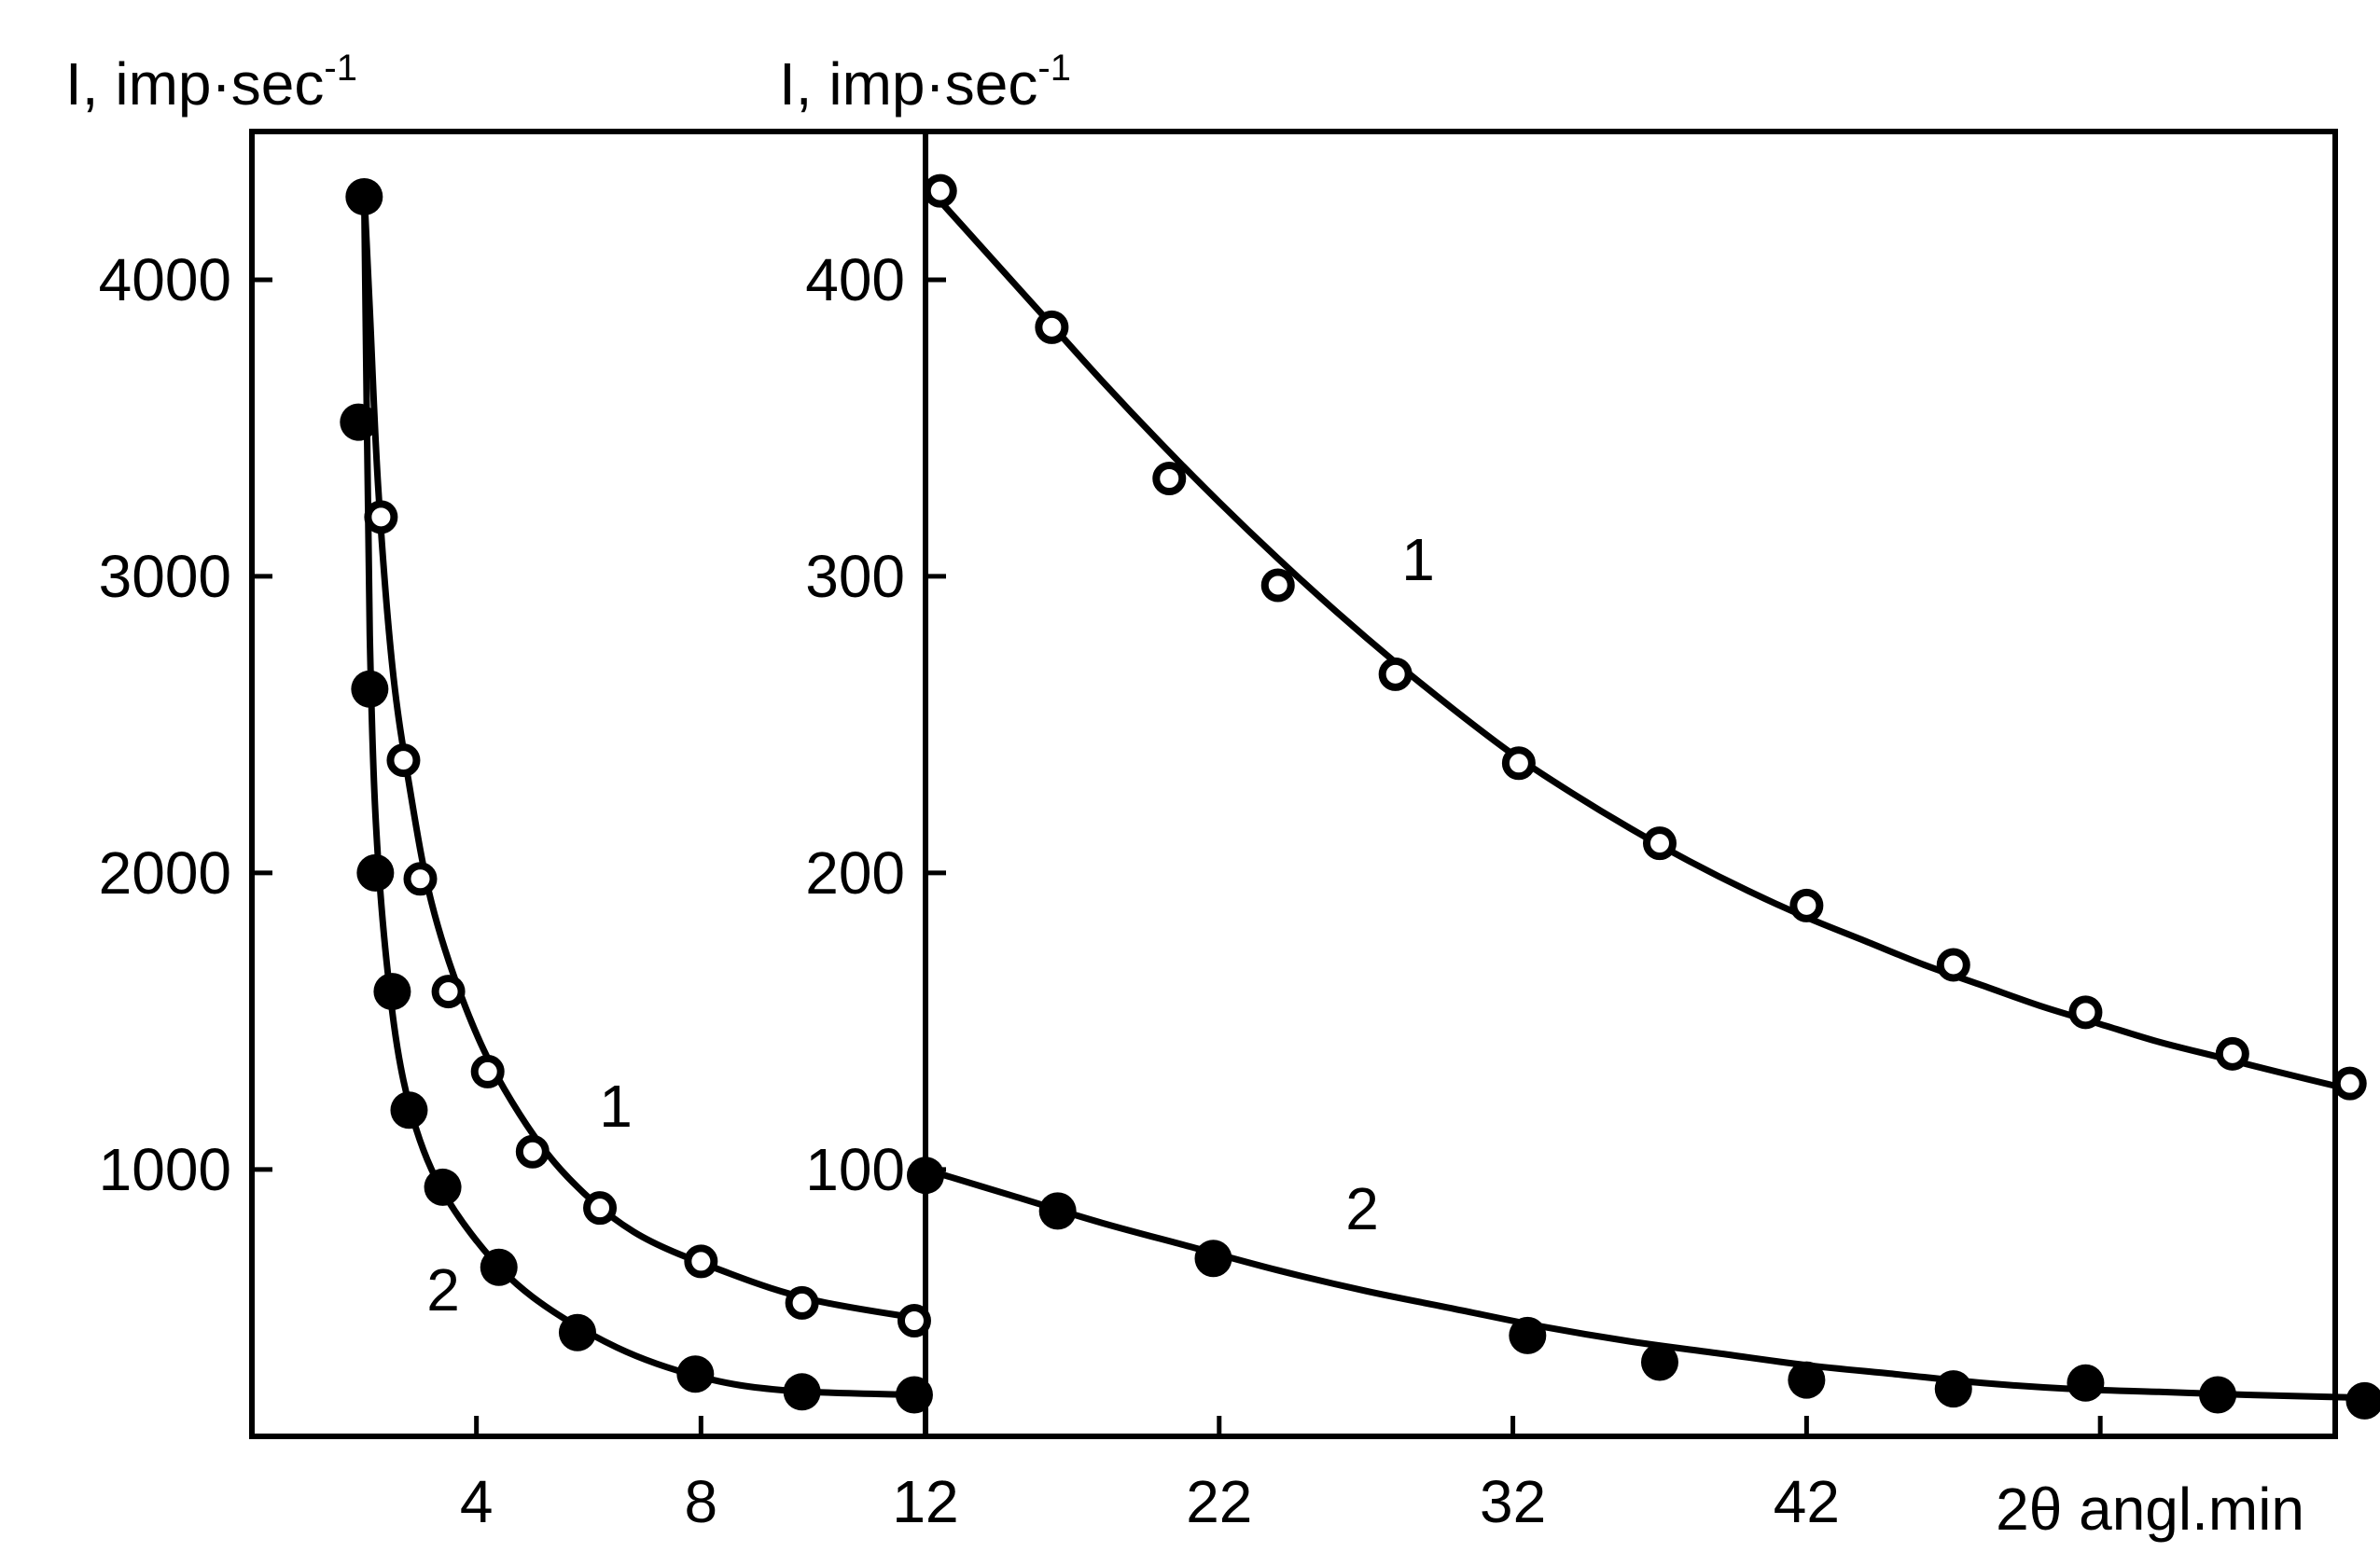  I want to click on left-x-tick-label: 8, so click(701, 1501).